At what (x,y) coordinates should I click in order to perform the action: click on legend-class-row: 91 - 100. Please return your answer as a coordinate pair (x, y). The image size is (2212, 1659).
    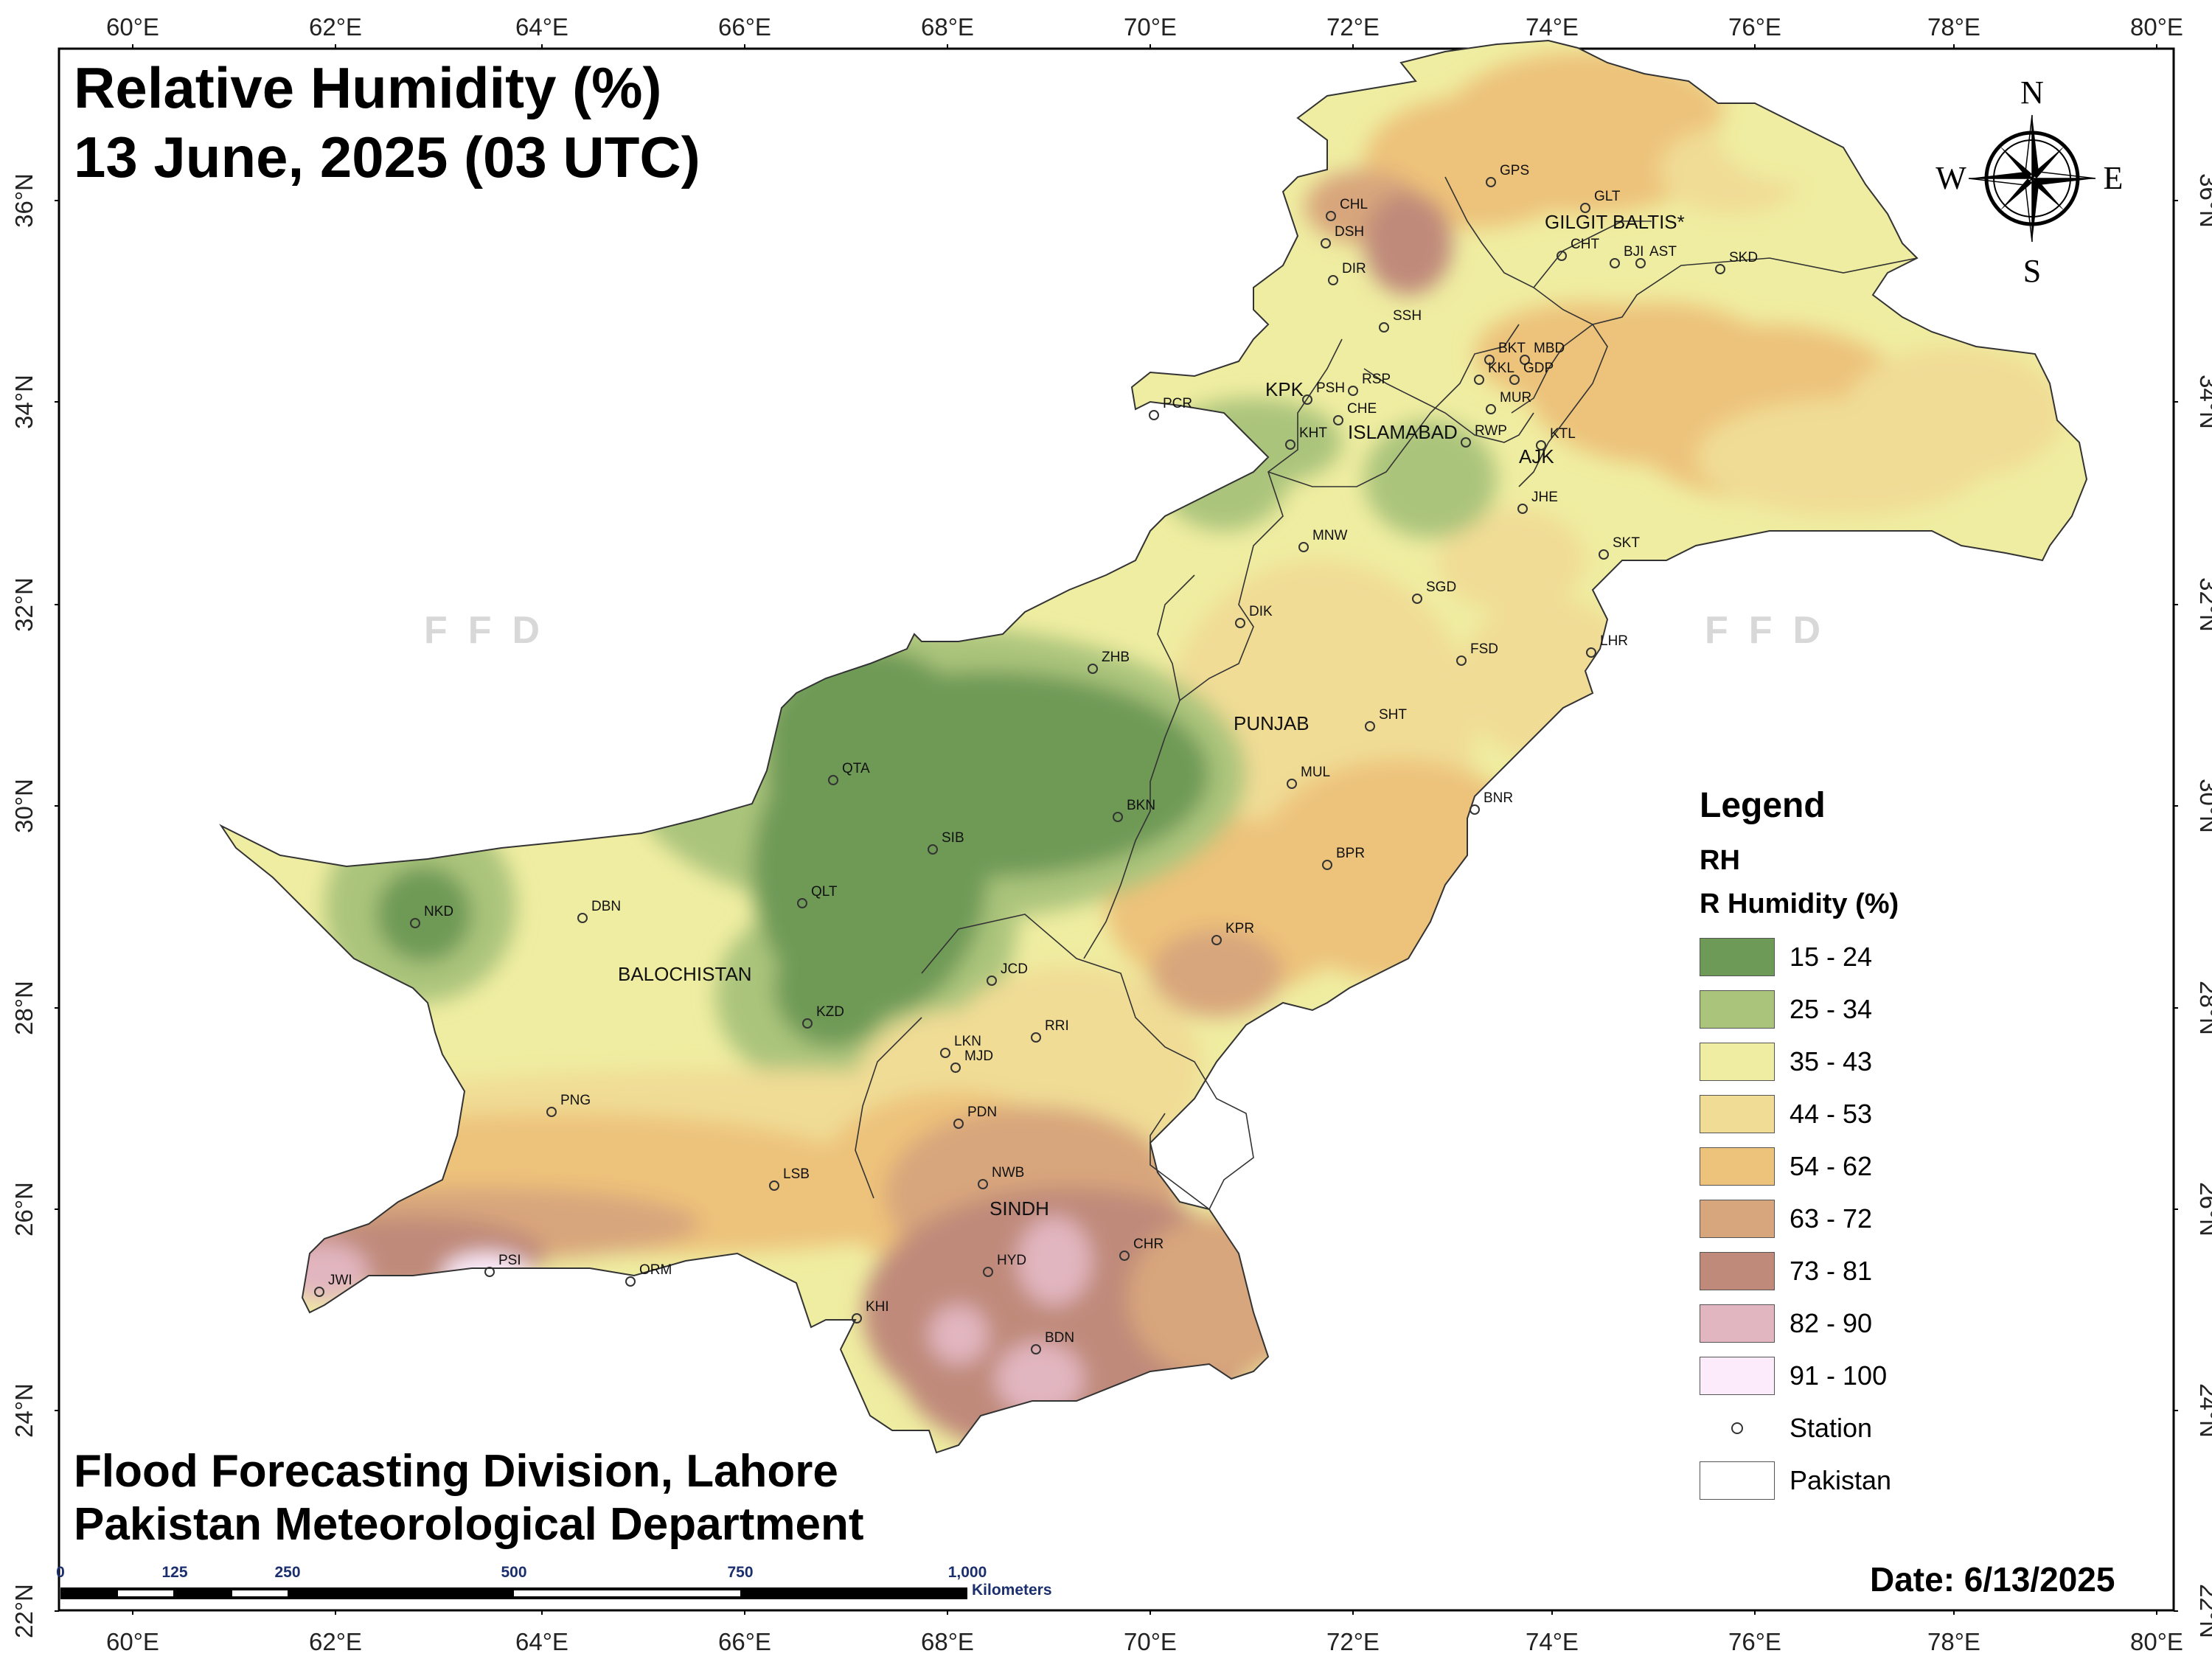
    Looking at the image, I should click on (1799, 1375).